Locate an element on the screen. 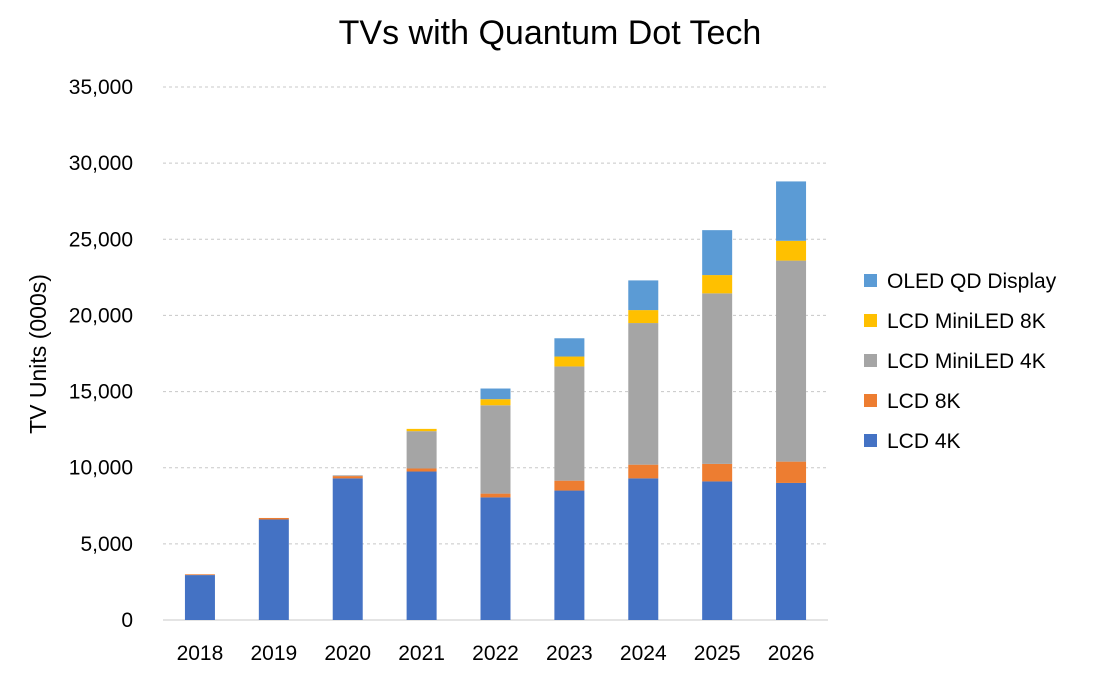  legend-item: LCD MiniLED 4K is located at coordinates (955, 361).